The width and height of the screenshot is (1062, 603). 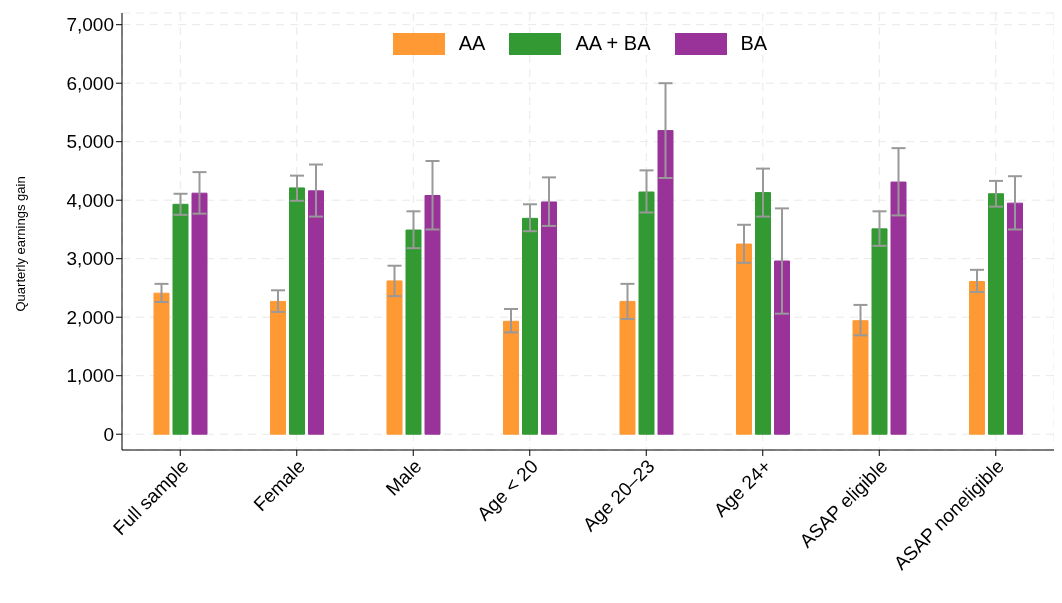 I want to click on y-tick-label: 6,000, so click(x=90, y=83).